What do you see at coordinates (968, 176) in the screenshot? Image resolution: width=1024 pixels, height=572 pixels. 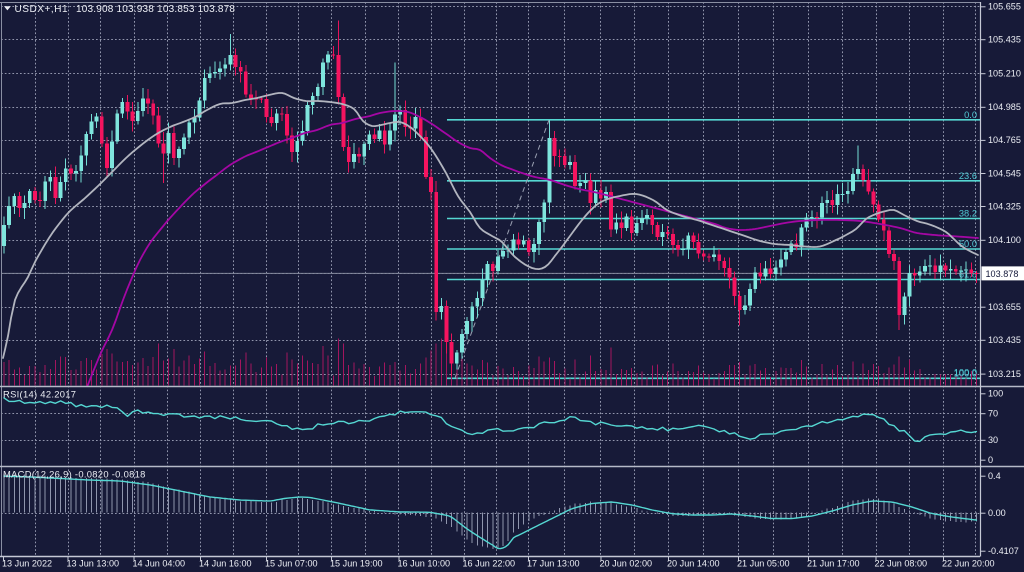 I see `svg-text: 23.6` at bounding box center [968, 176].